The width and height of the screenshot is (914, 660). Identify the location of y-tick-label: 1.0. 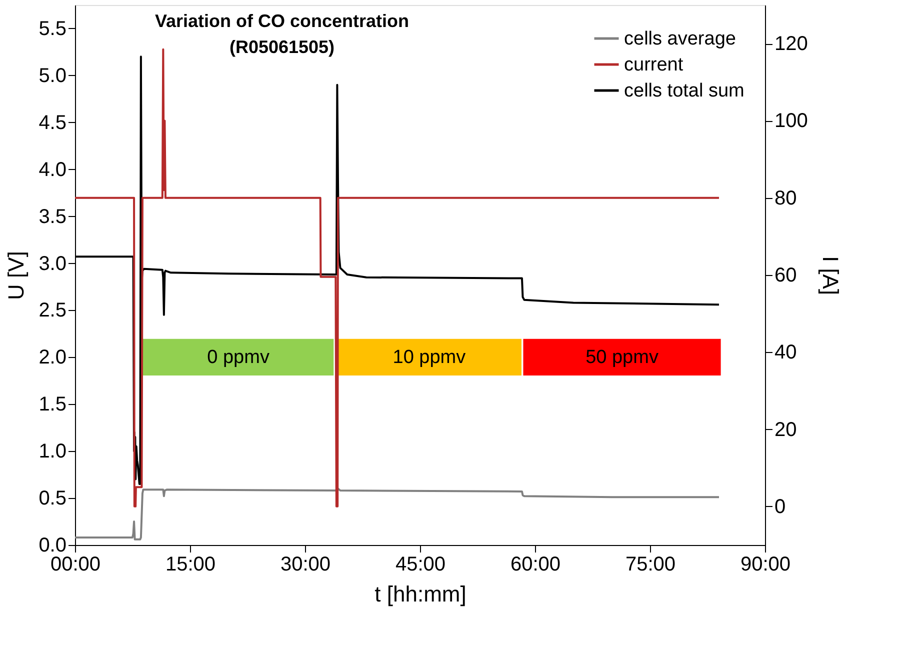
(52, 451).